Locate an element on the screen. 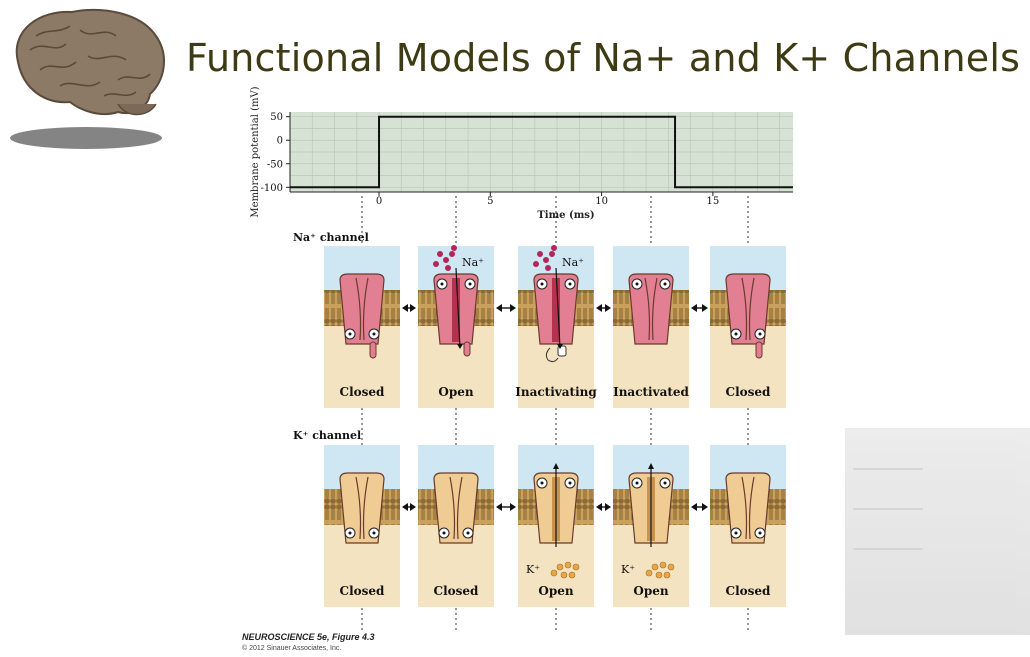 The width and height of the screenshot is (1030, 657). open-pore is located at coordinates (456, 310).